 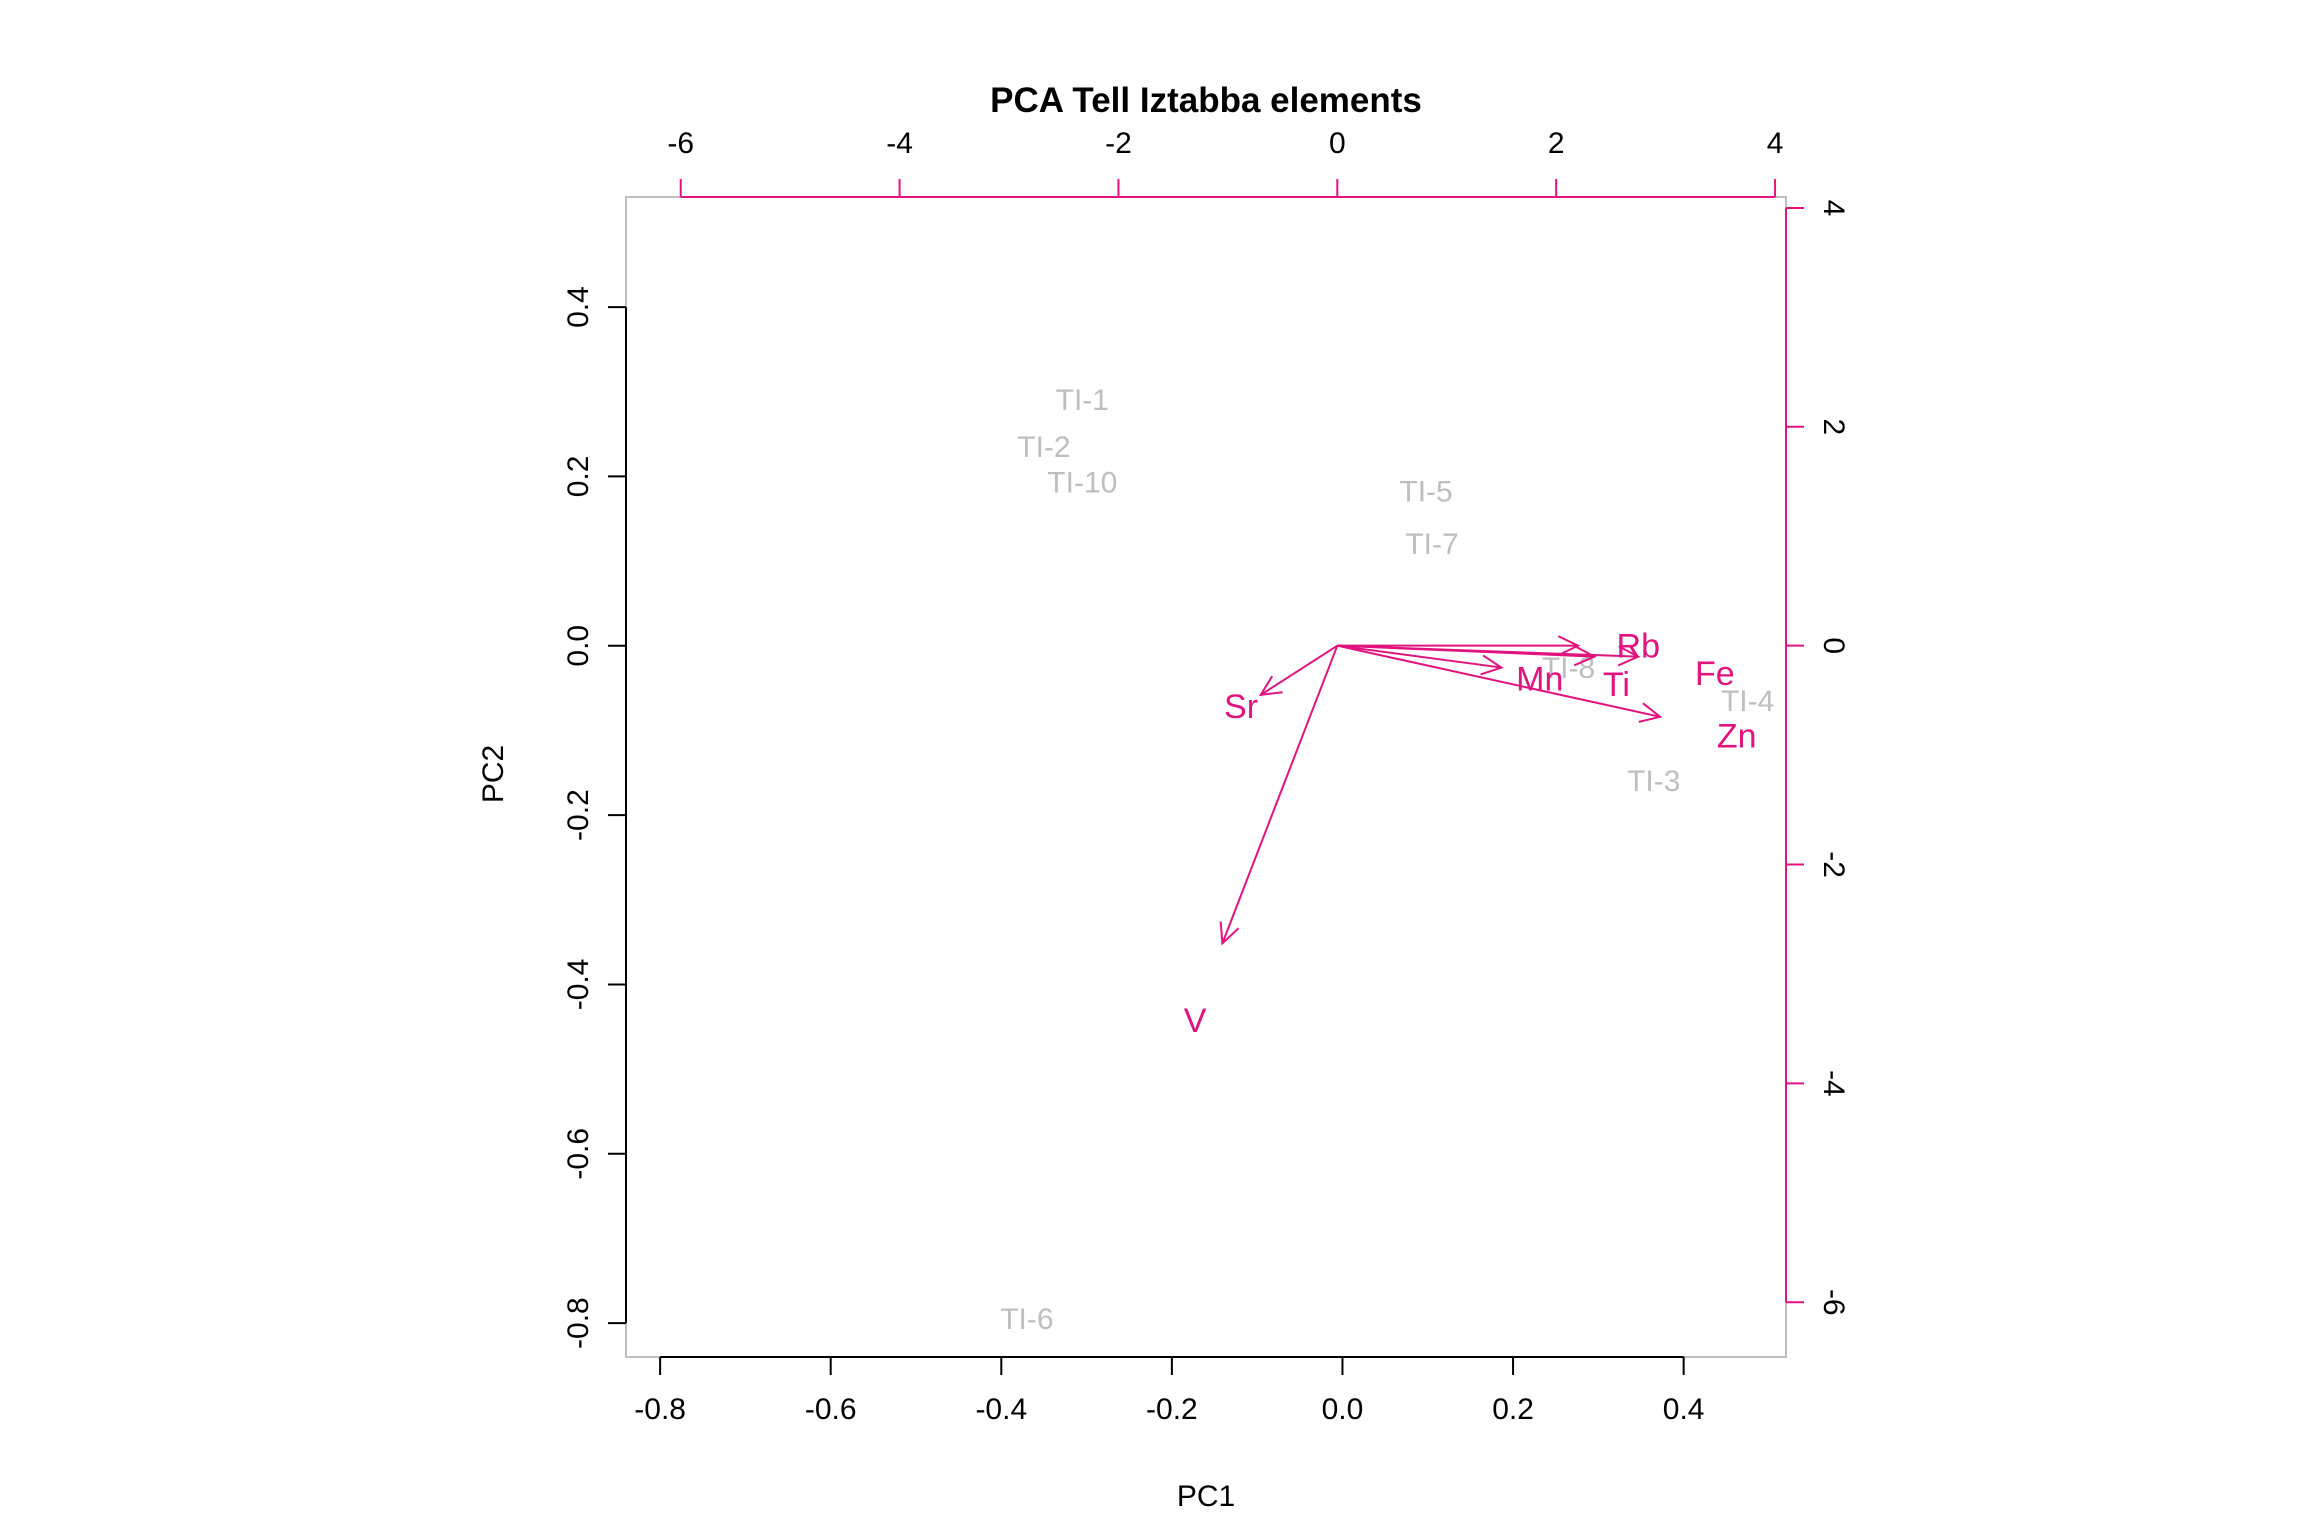 I want to click on loading-arrow-zn, so click(x=1499, y=681).